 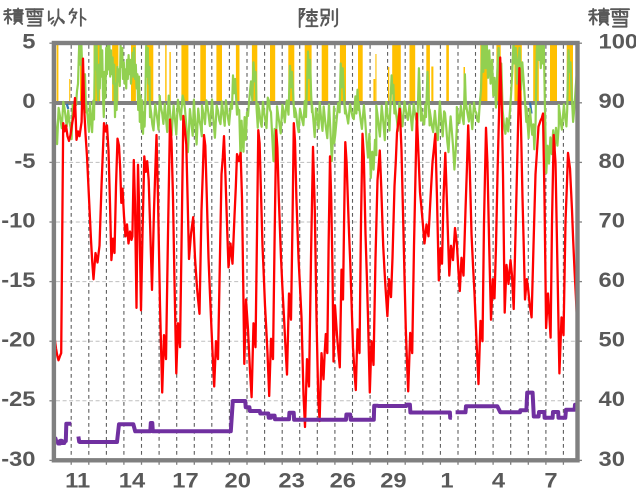 I want to click on svg-text: 4, so click(x=499, y=480).